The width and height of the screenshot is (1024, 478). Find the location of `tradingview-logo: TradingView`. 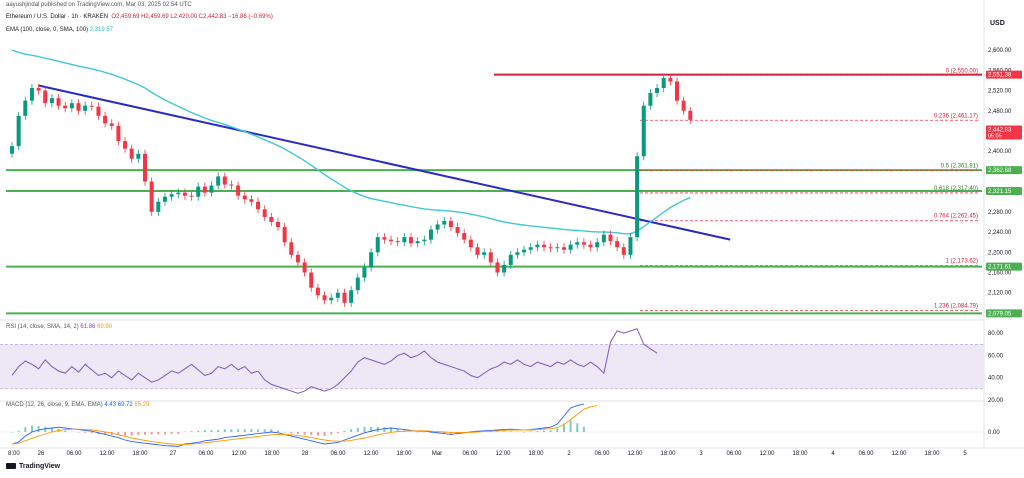

tradingview-logo: TradingView is located at coordinates (33, 466).